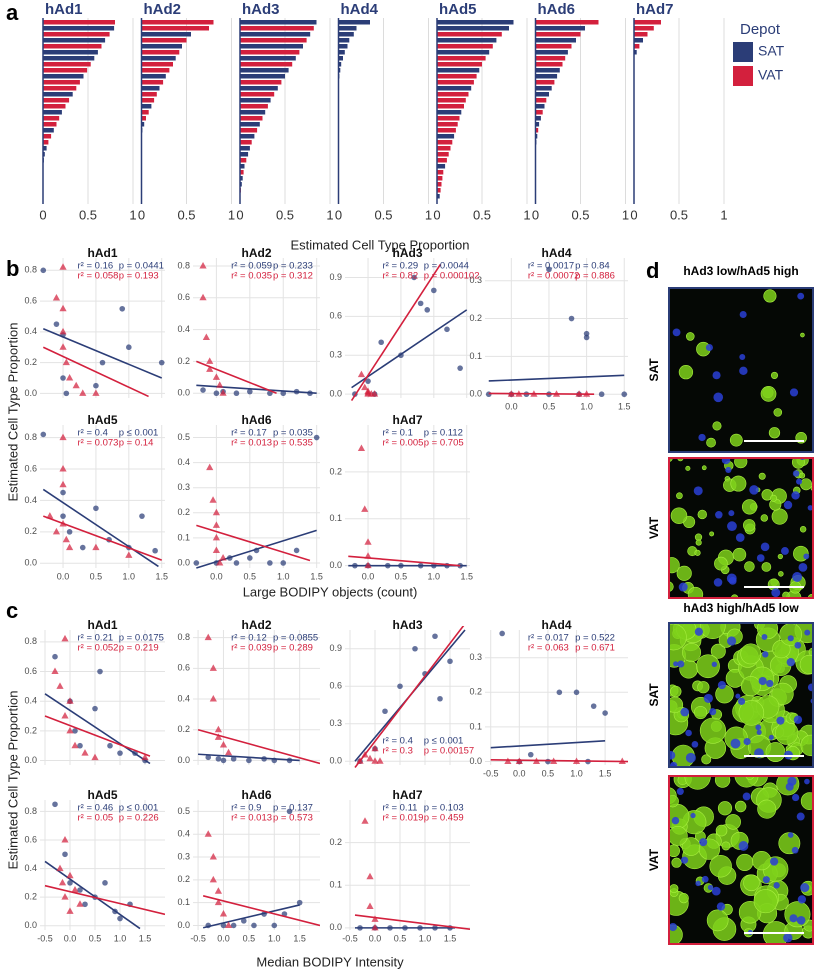 The image size is (824, 975). Describe the element at coordinates (98, 443) in the screenshot. I see `stat-annotation: r² = 0.073` at that location.